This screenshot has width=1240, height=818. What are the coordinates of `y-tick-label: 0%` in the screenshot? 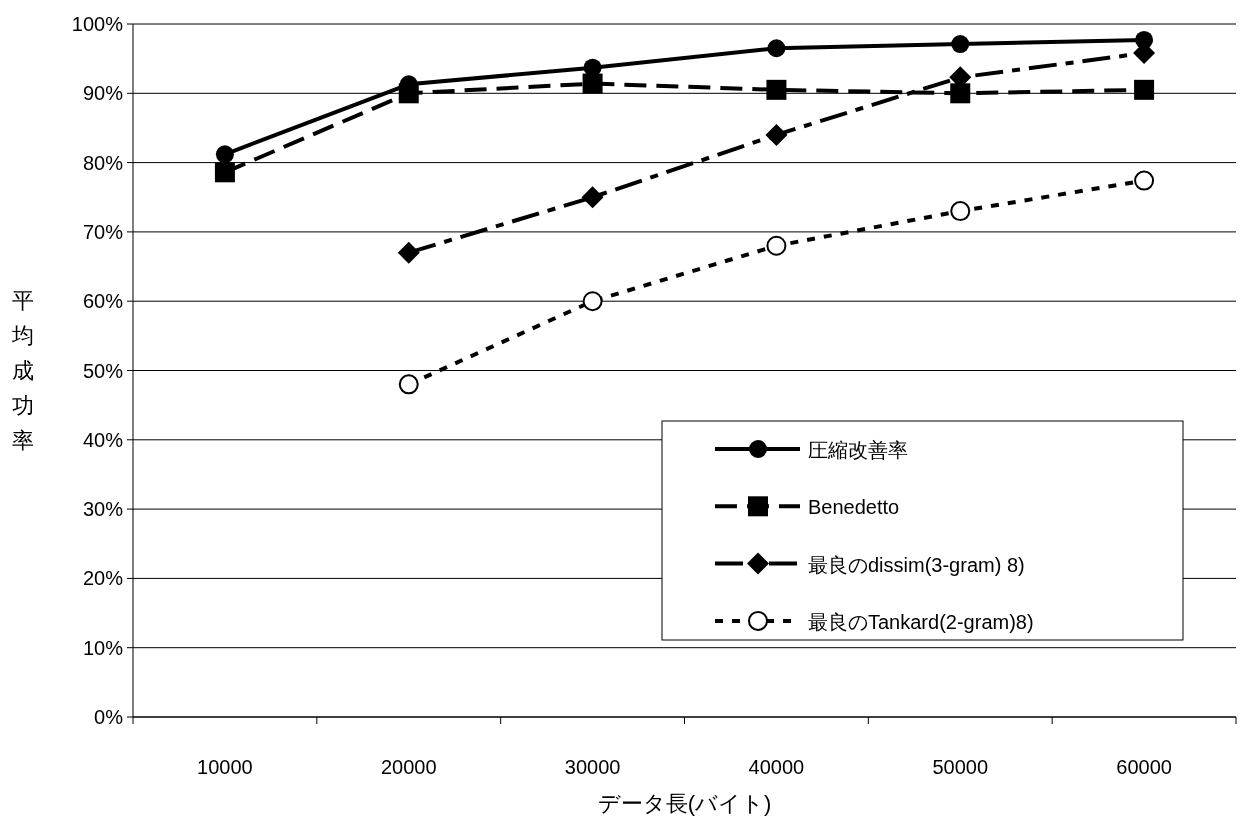 It's located at (109, 717).